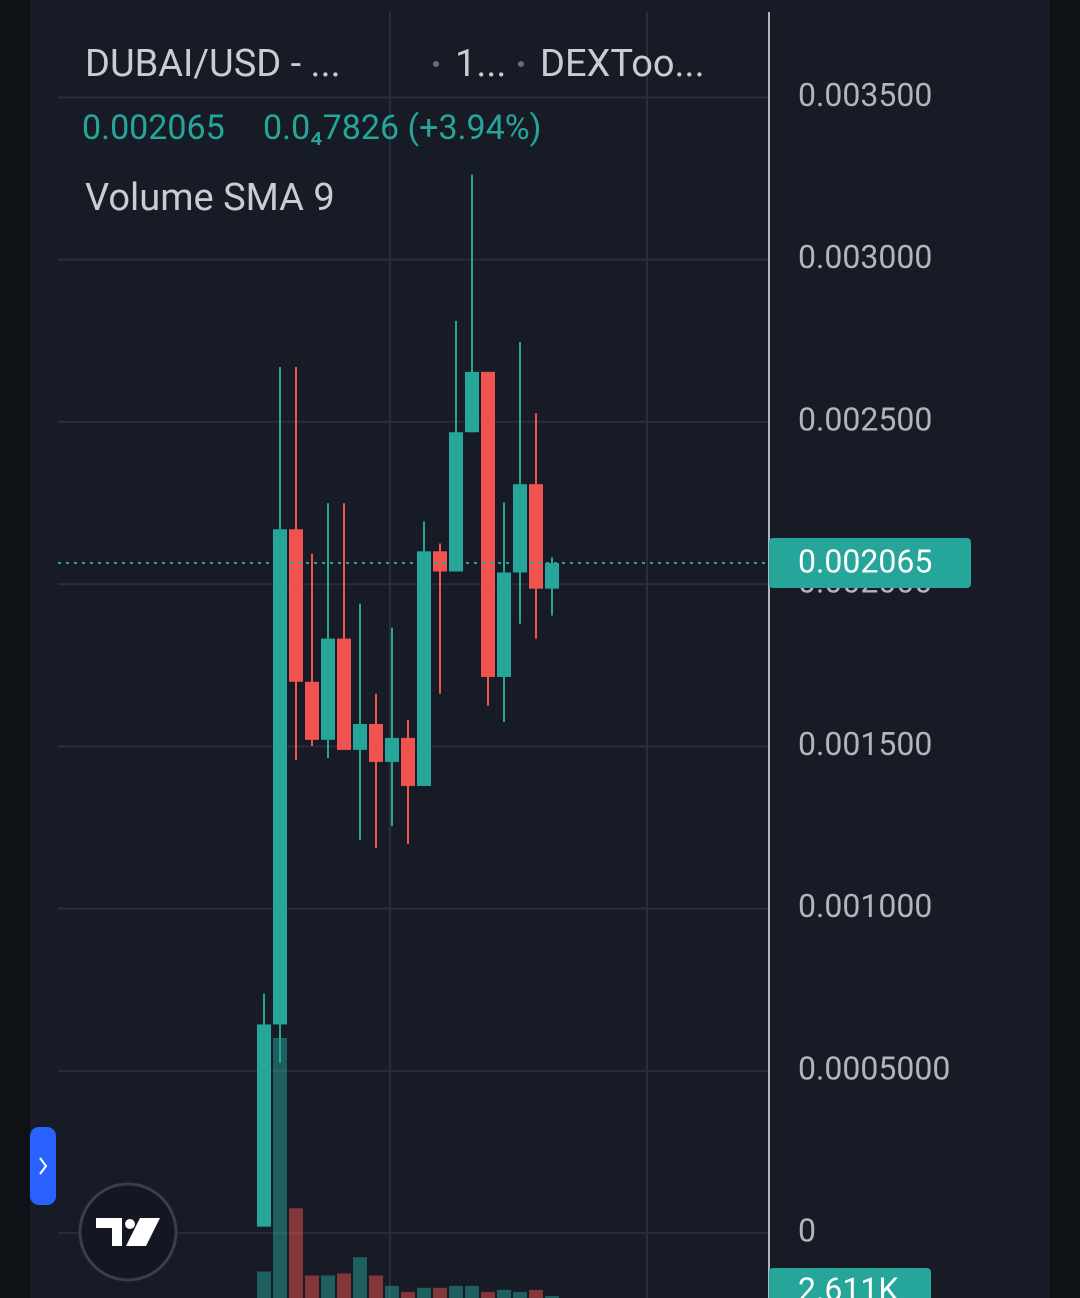  Describe the element at coordinates (153, 128) in the screenshot. I see `last-price: 0.002065` at that location.